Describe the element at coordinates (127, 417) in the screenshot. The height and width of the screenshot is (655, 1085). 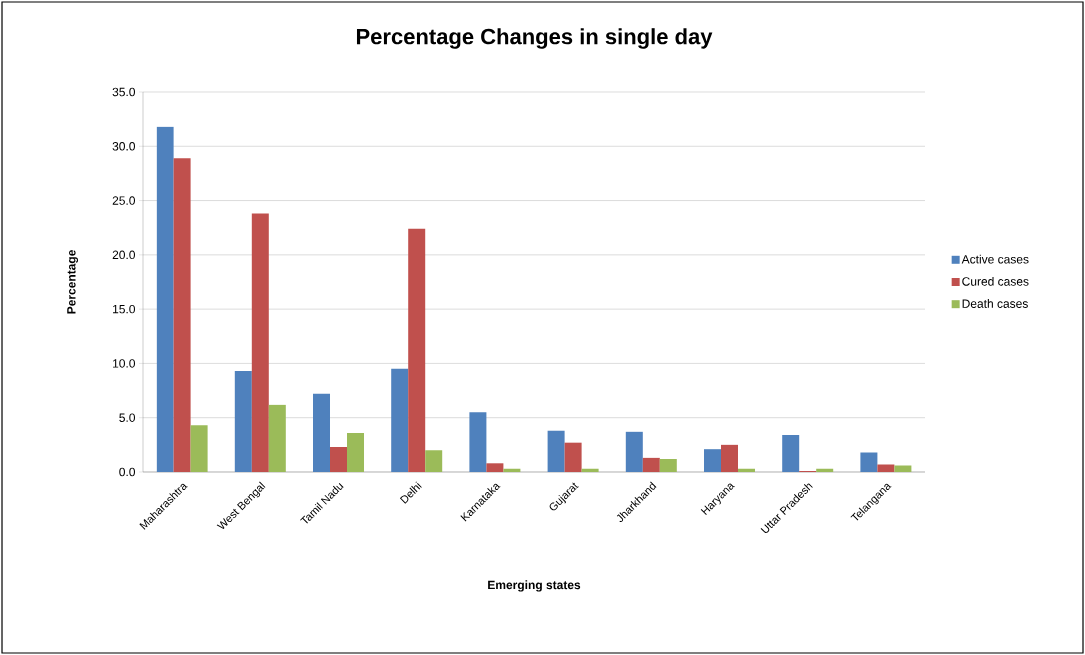
I see `y-tick-label: 5.0` at that location.